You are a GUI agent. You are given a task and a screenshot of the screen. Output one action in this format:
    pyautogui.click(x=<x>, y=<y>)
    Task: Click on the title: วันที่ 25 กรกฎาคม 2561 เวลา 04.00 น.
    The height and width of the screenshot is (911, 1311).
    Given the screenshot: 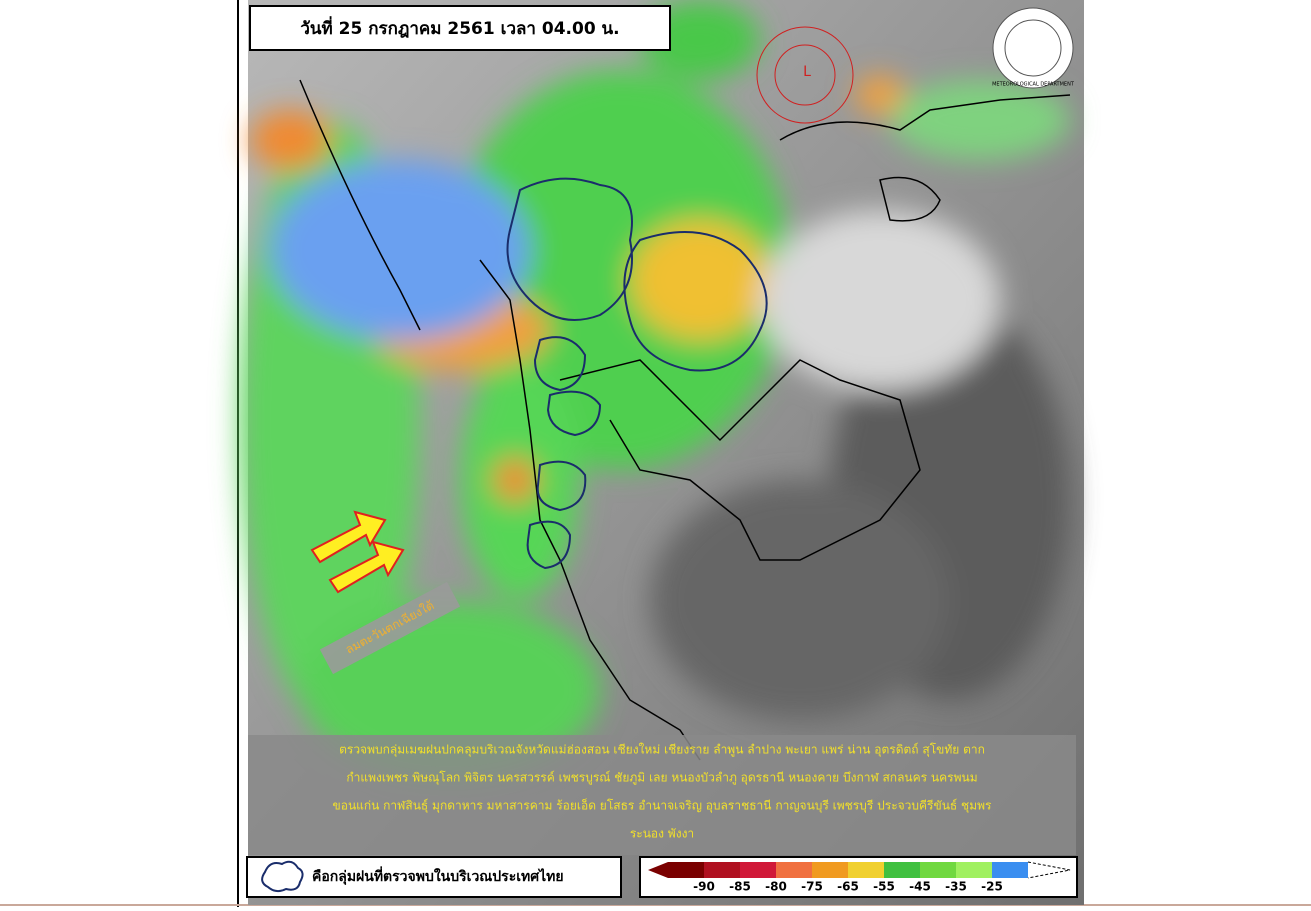 What is the action you would take?
    pyautogui.click(x=459, y=27)
    